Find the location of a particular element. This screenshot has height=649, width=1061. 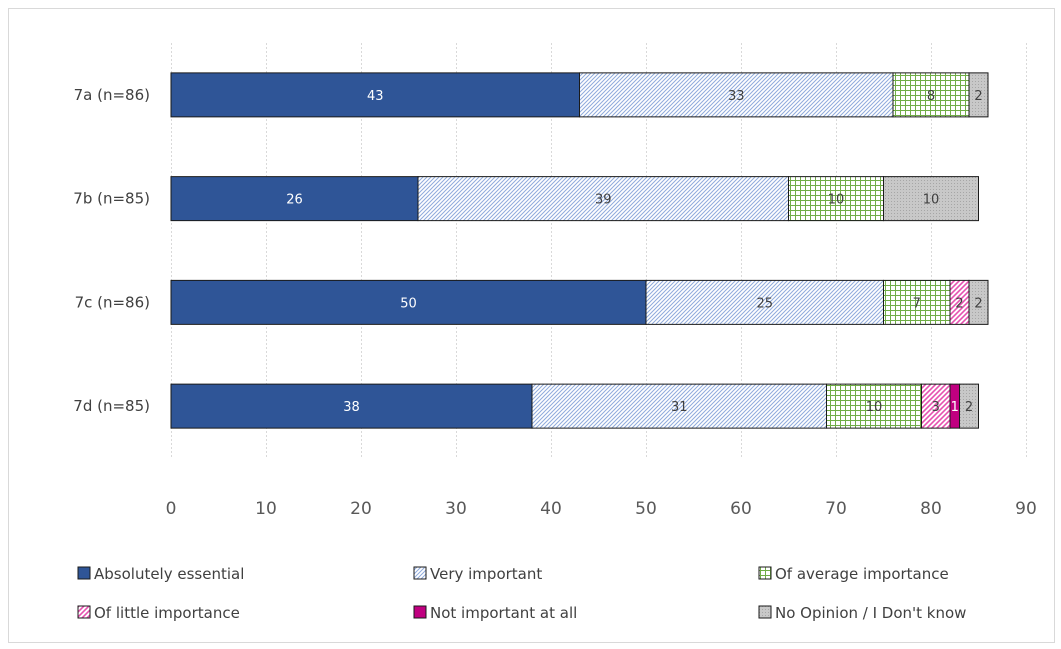

x-tick-label: 10 is located at coordinates (266, 509).